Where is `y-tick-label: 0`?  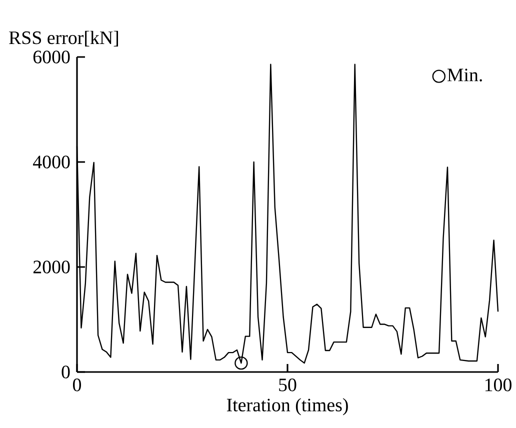
y-tick-label: 0 is located at coordinates (66, 372).